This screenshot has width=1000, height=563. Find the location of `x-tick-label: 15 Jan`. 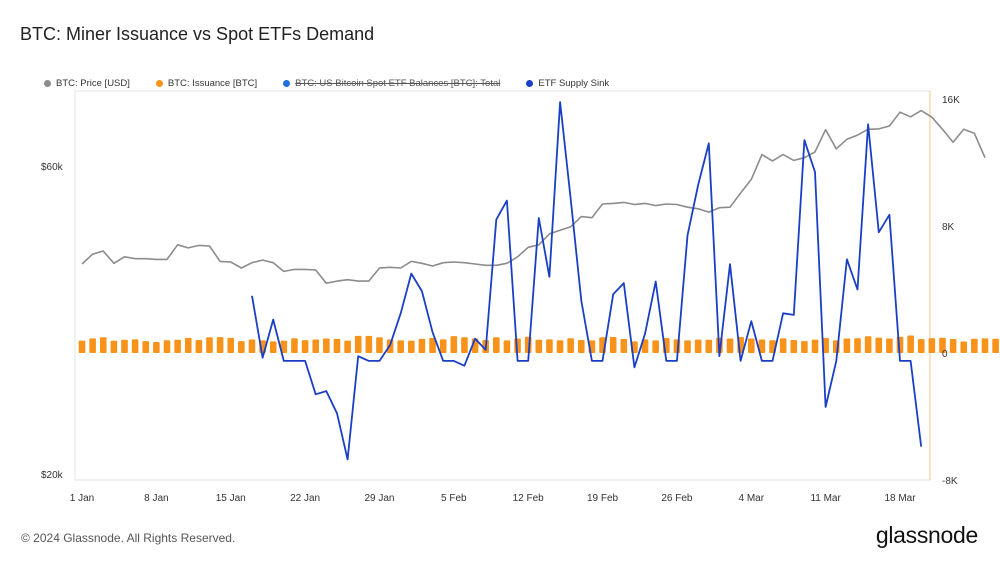

x-tick-label: 15 Jan is located at coordinates (231, 498).